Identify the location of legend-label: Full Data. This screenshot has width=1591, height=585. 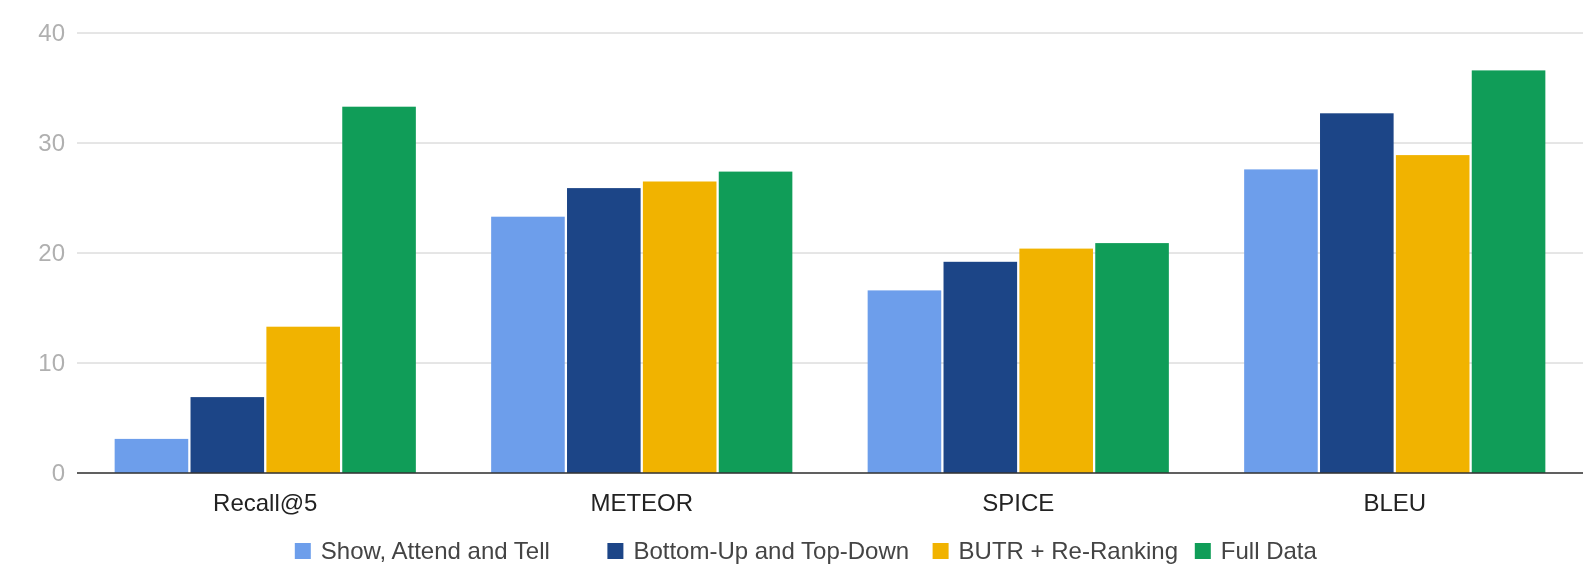
(1269, 551).